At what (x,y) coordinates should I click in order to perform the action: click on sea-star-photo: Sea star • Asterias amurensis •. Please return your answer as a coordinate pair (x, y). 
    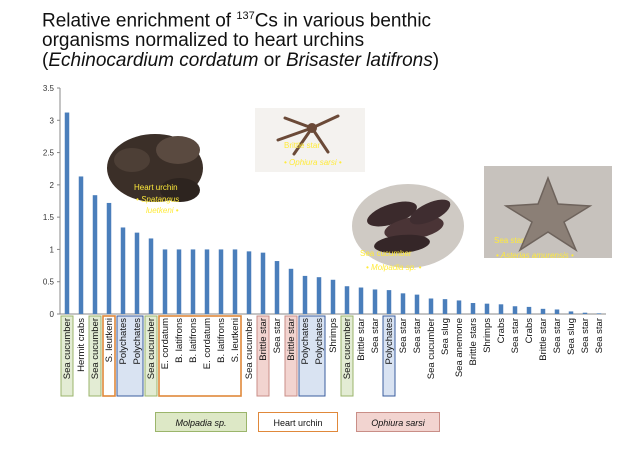
    Looking at the image, I should click on (548, 213).